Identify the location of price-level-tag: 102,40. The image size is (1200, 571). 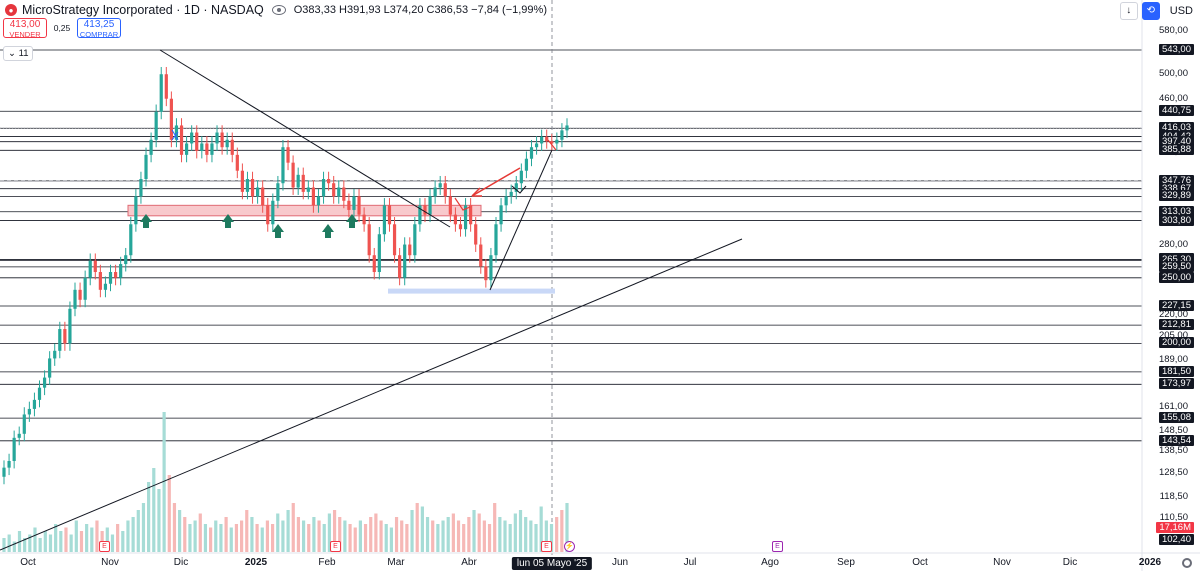
(1176, 539).